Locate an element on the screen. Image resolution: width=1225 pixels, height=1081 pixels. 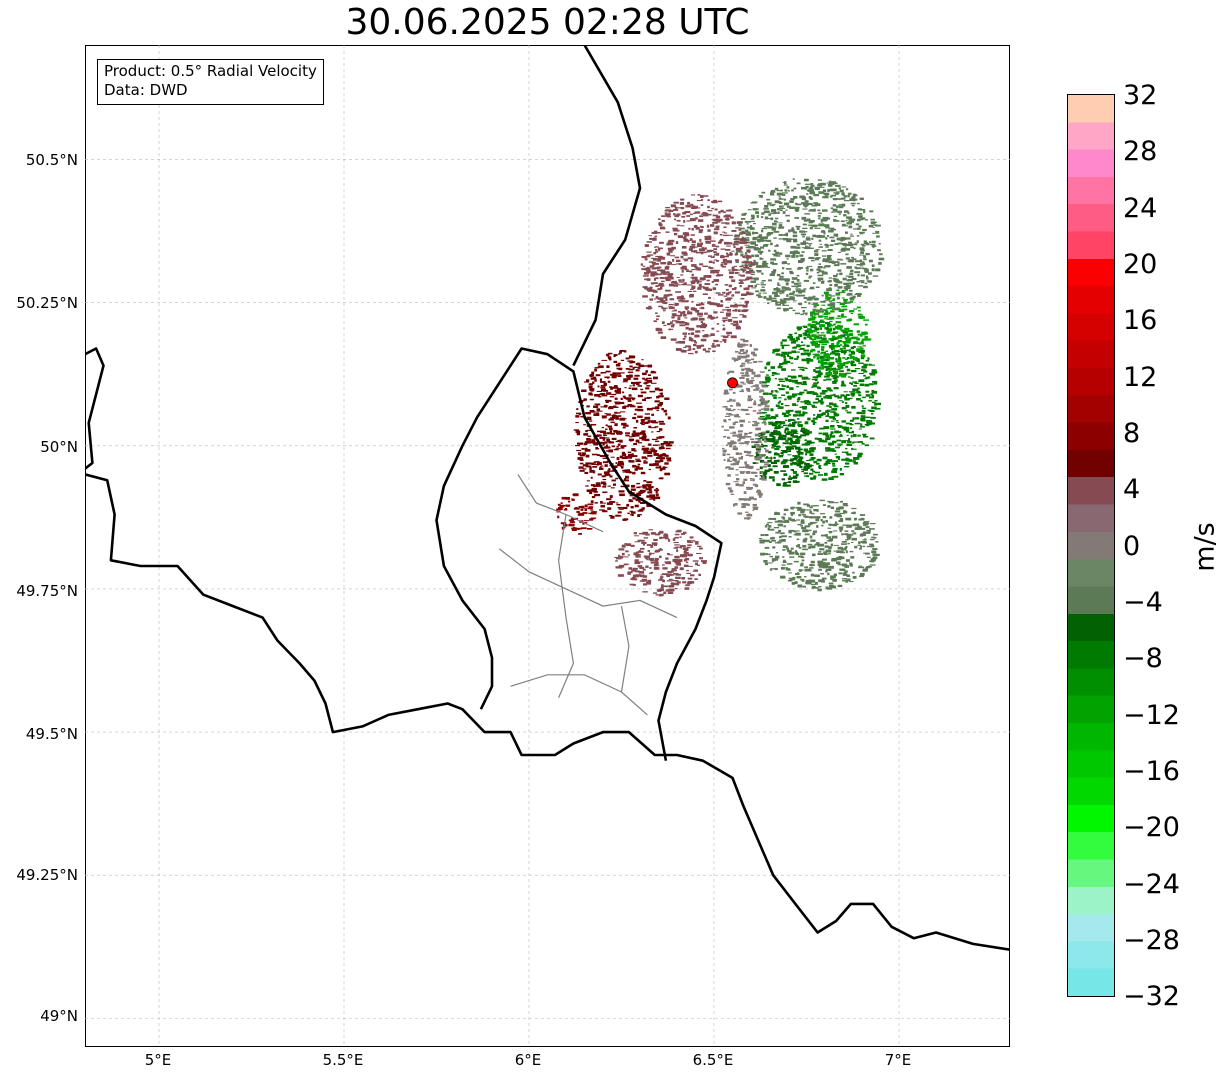
echo-outbound-fringe-n is located at coordinates (697, 274).